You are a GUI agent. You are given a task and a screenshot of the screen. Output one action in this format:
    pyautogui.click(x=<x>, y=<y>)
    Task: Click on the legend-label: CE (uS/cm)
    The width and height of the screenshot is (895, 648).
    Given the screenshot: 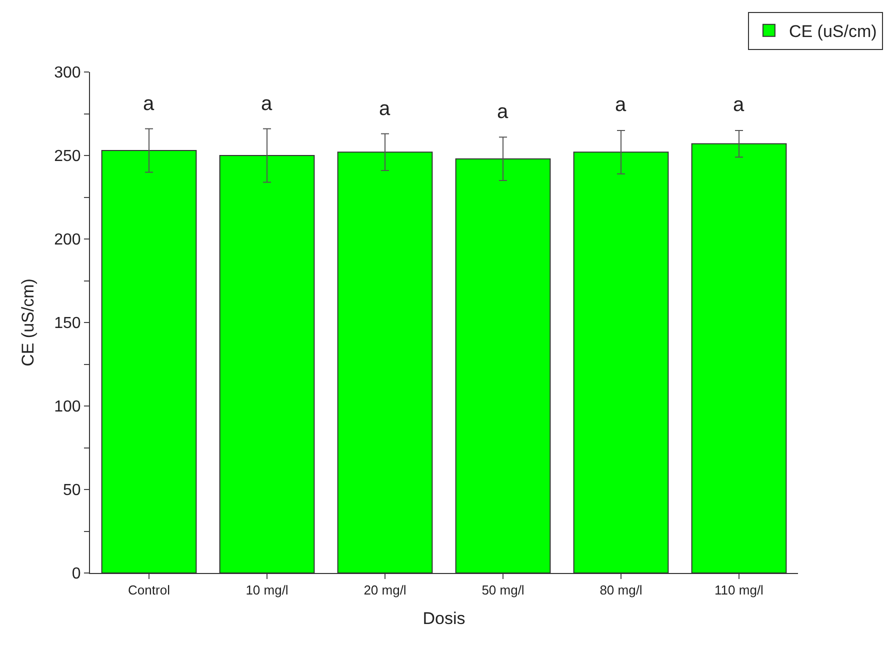 What is the action you would take?
    pyautogui.click(x=832, y=32)
    